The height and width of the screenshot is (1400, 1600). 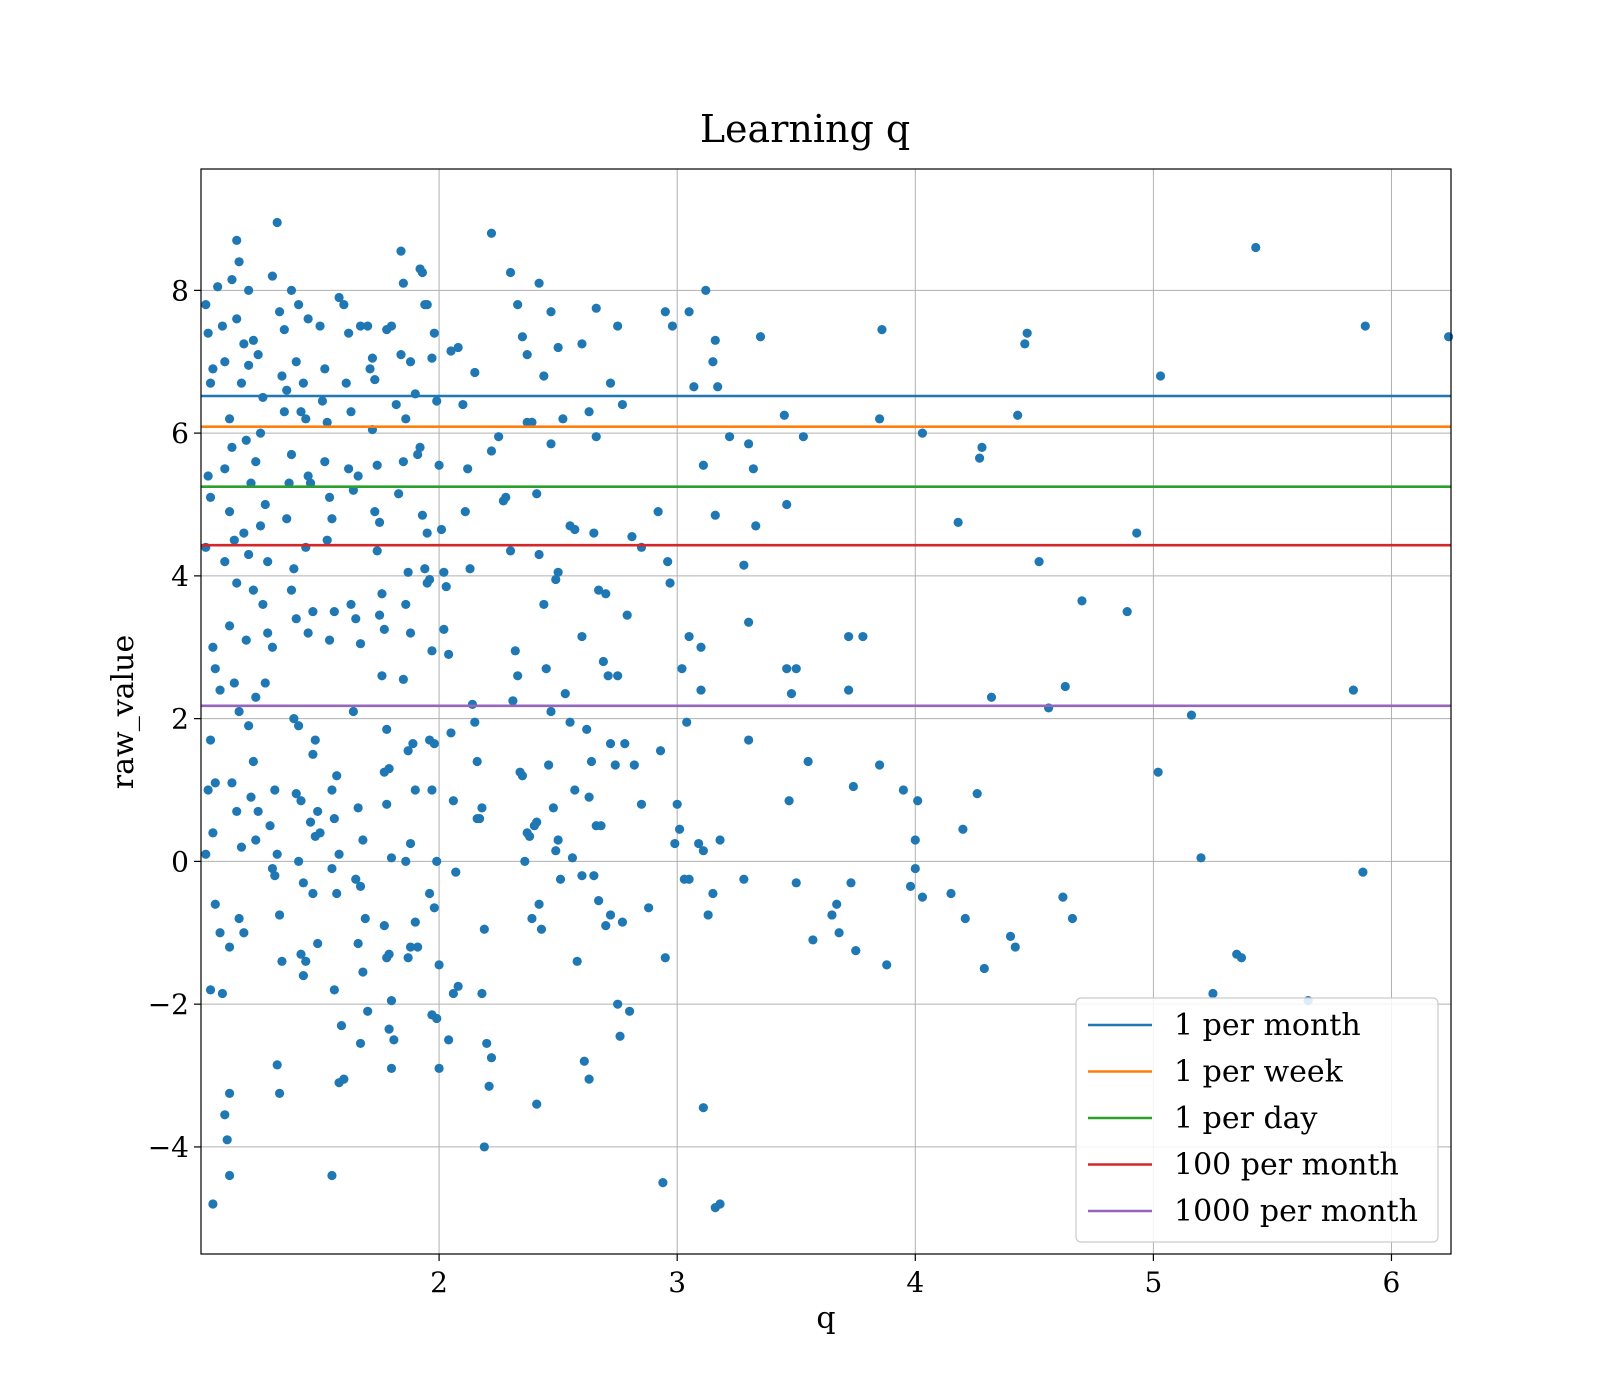 I want to click on y-tick-label: 0, so click(x=180, y=861).